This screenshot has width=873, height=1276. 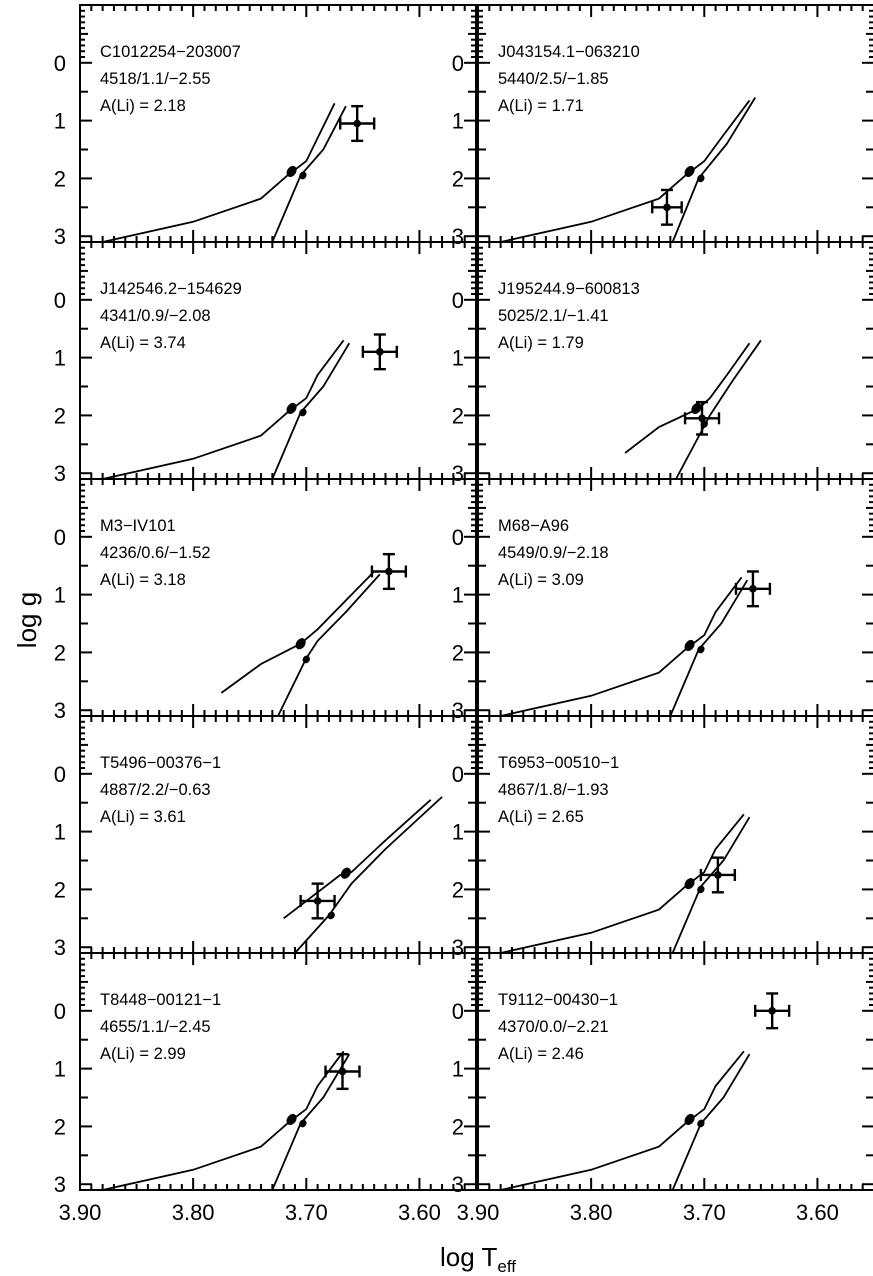 I want to click on y-axis-title: log g, so click(x=27, y=620).